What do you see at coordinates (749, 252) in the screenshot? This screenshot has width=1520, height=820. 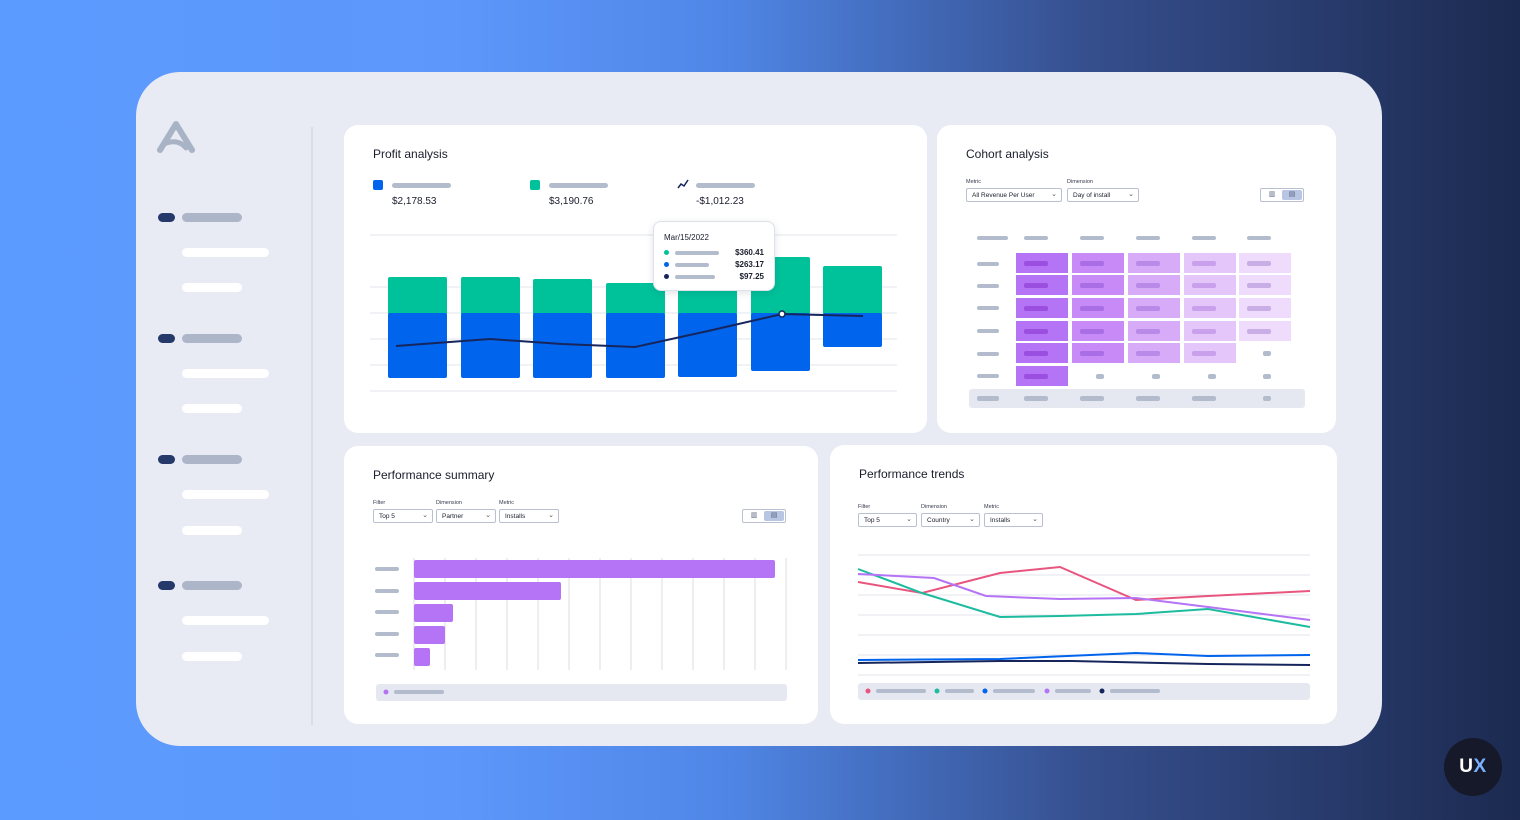 I see `tooltip-value: $360.41` at bounding box center [749, 252].